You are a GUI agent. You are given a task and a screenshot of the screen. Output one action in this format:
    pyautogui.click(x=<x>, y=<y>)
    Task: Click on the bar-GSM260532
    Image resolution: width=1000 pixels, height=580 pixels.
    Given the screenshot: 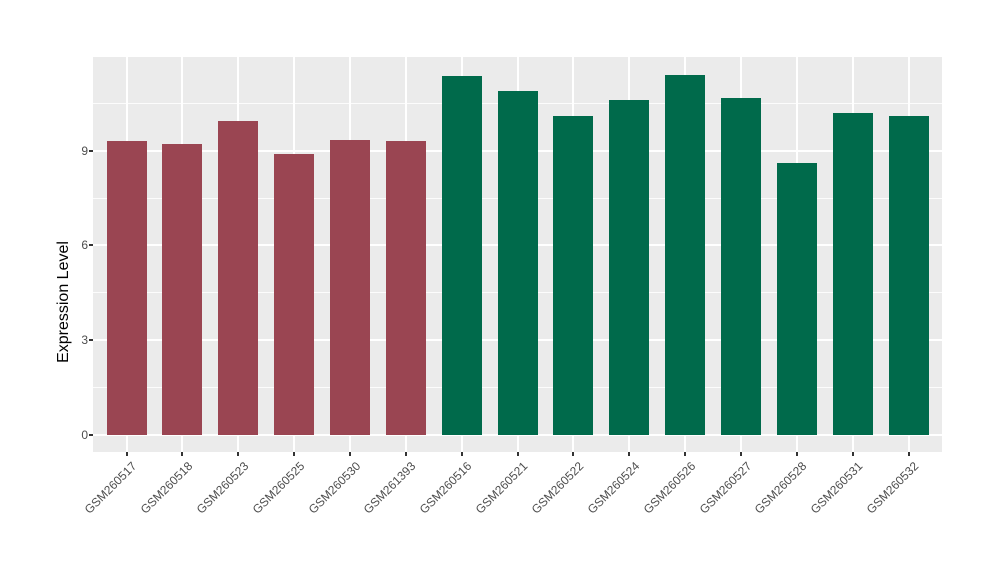 What is the action you would take?
    pyautogui.click(x=908, y=275)
    